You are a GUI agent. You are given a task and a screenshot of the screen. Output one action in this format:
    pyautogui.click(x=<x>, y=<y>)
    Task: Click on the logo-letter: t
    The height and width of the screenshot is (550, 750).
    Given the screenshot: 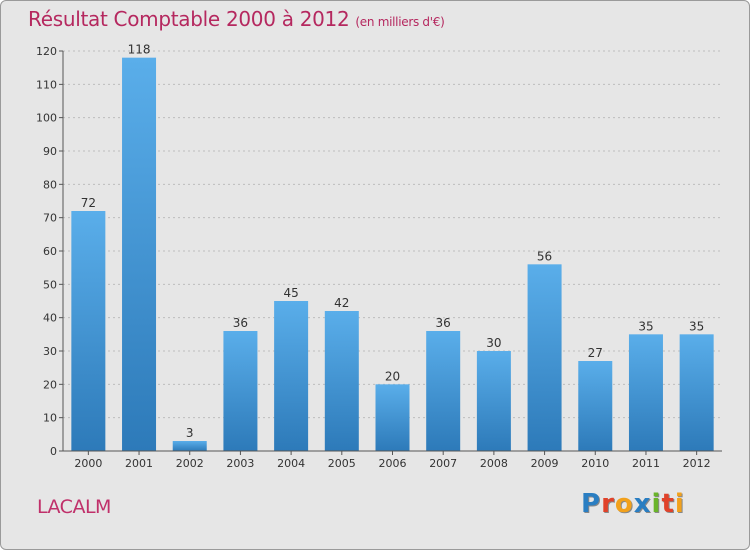 What is the action you would take?
    pyautogui.click(x=668, y=504)
    